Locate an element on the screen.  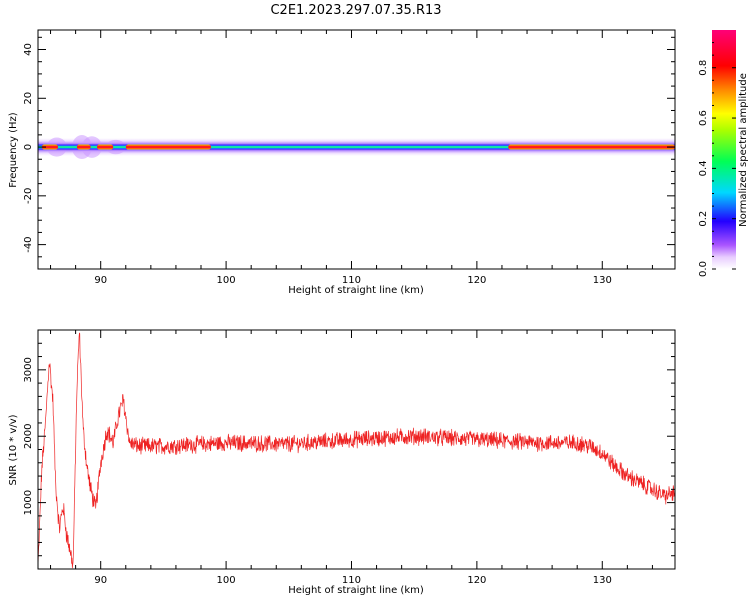
spectrogram-xtick-label: 100 is located at coordinates (226, 280).